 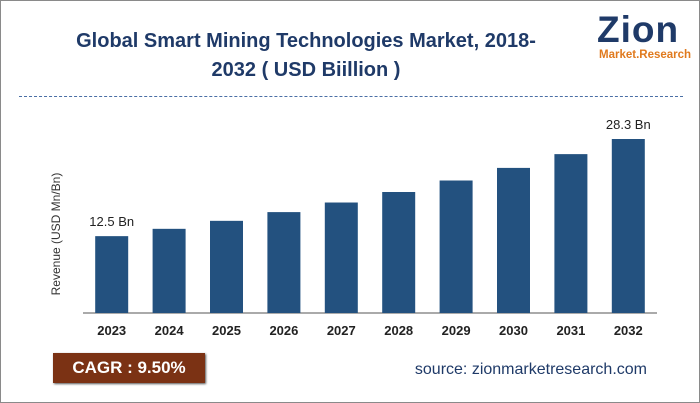 I want to click on x-tick-2025: 2025, so click(x=226, y=330).